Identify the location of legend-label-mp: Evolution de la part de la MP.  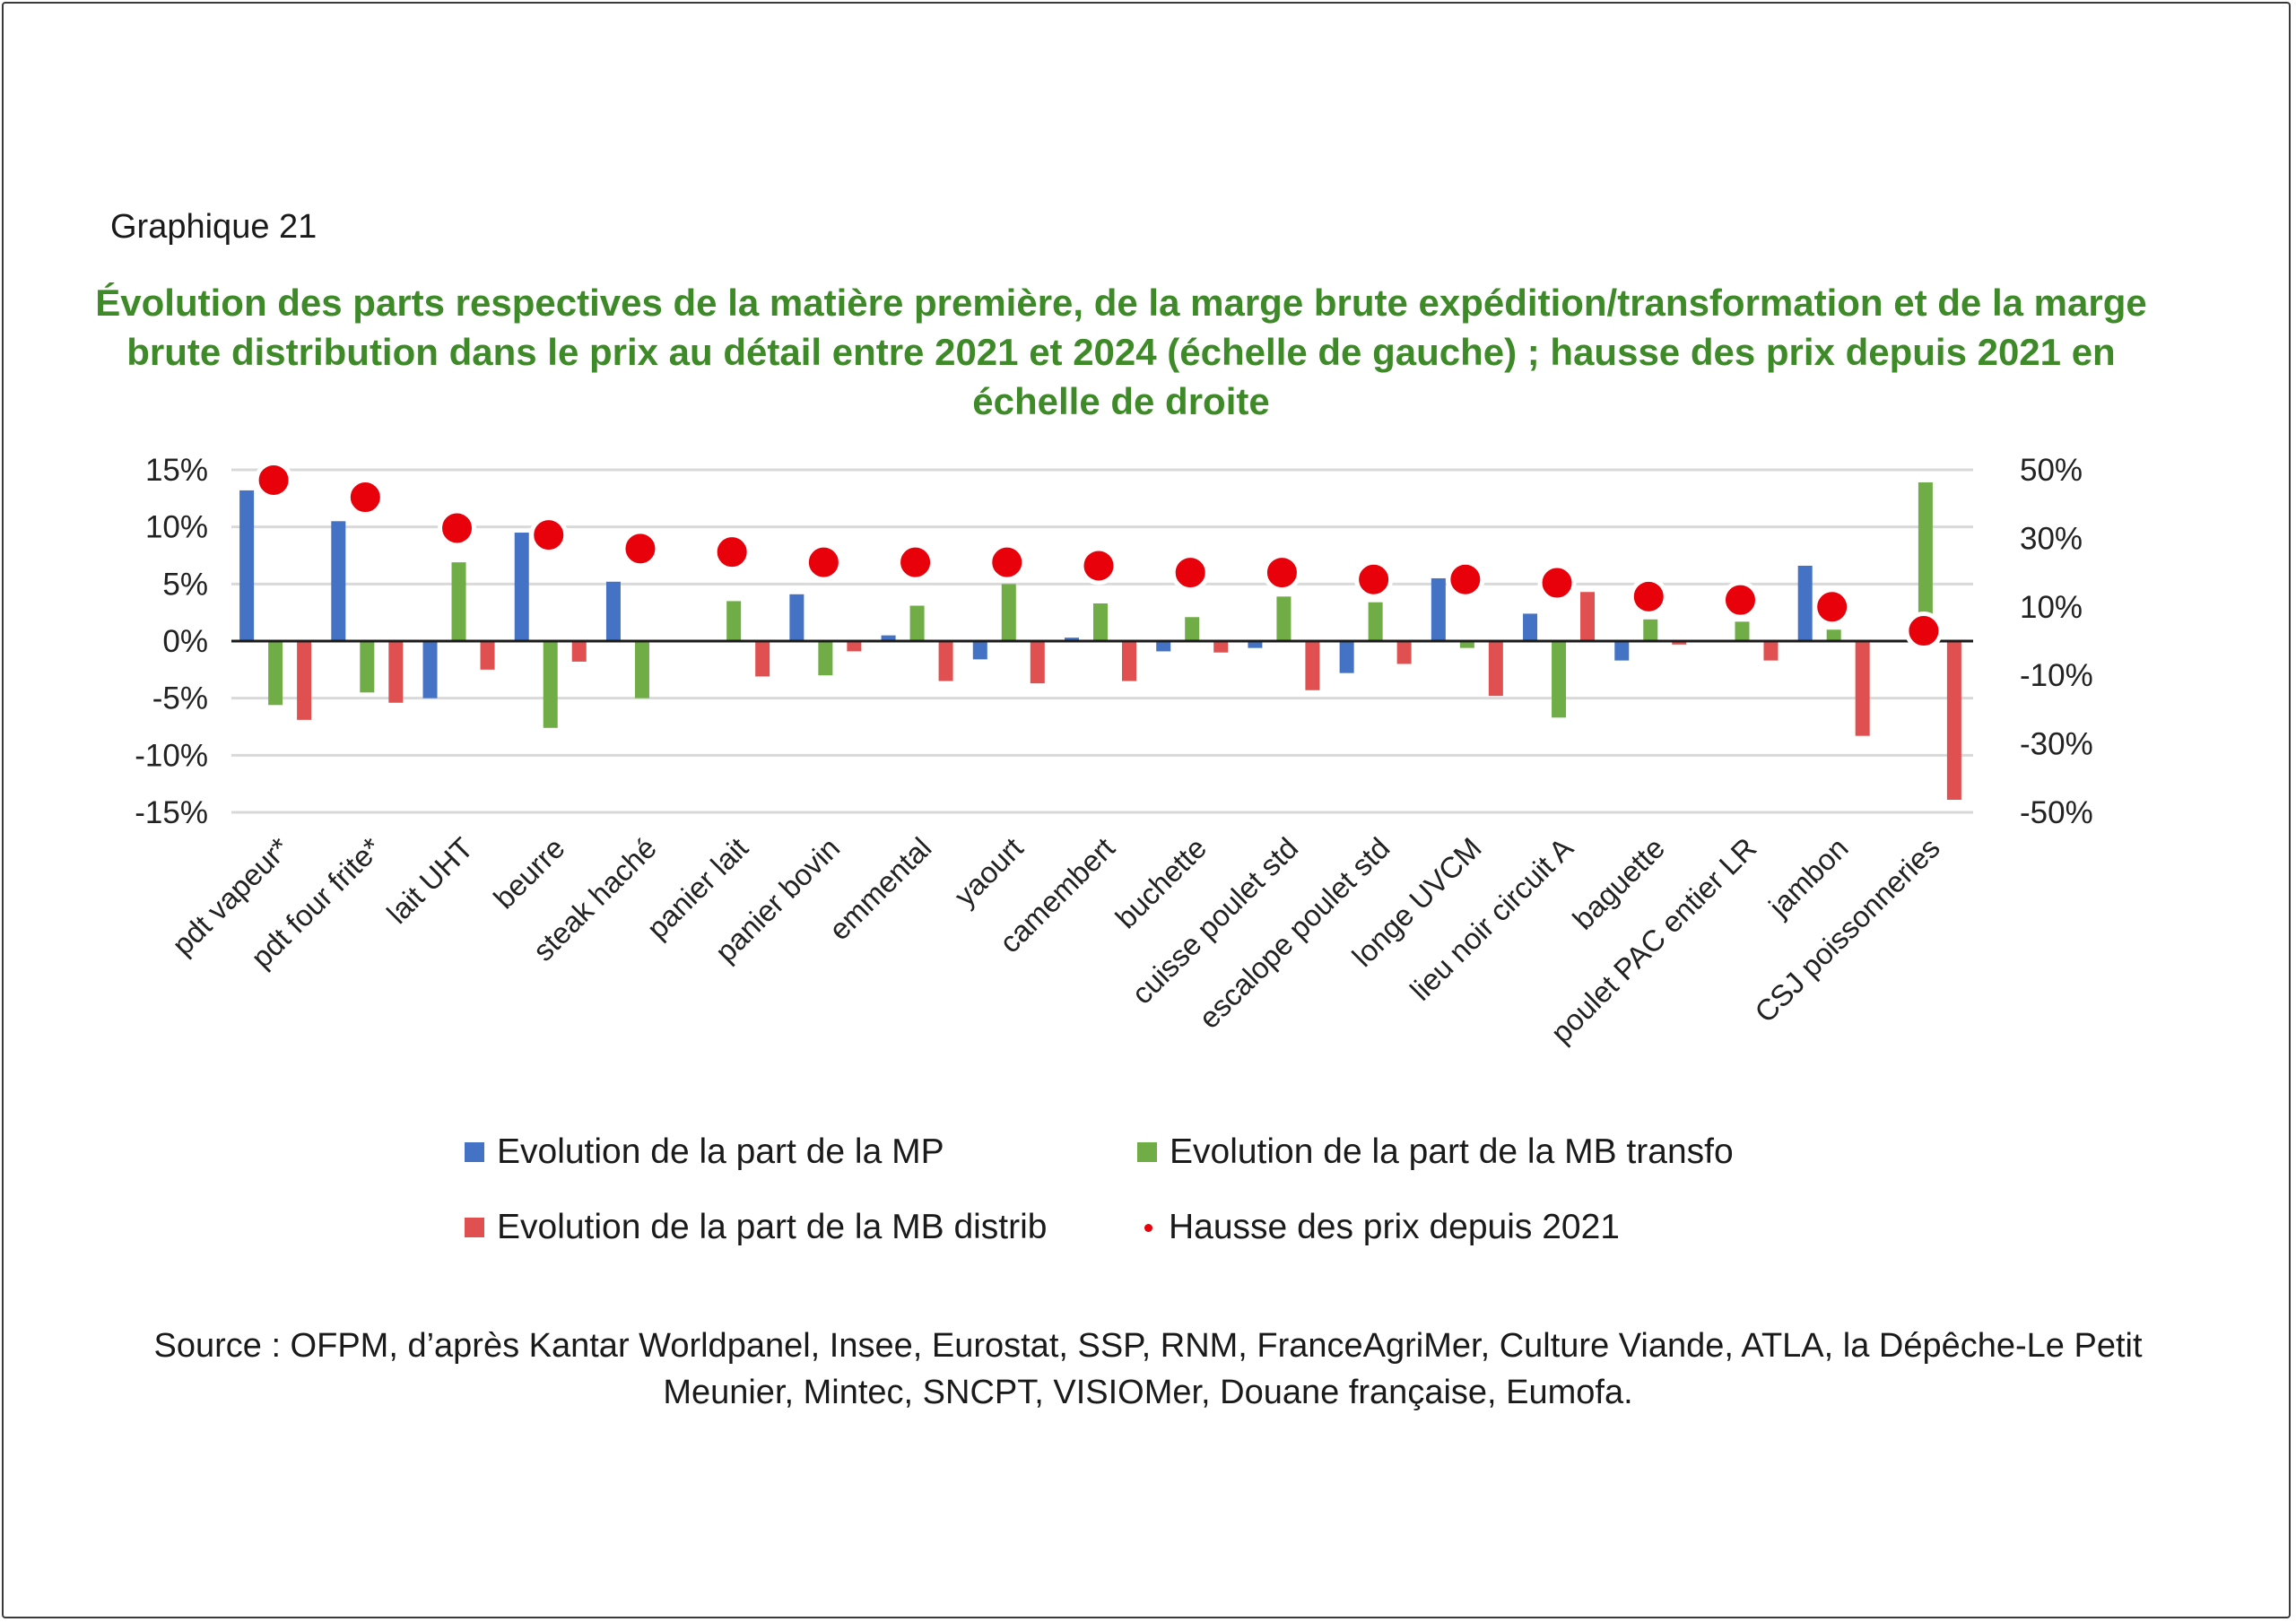
(720, 1151).